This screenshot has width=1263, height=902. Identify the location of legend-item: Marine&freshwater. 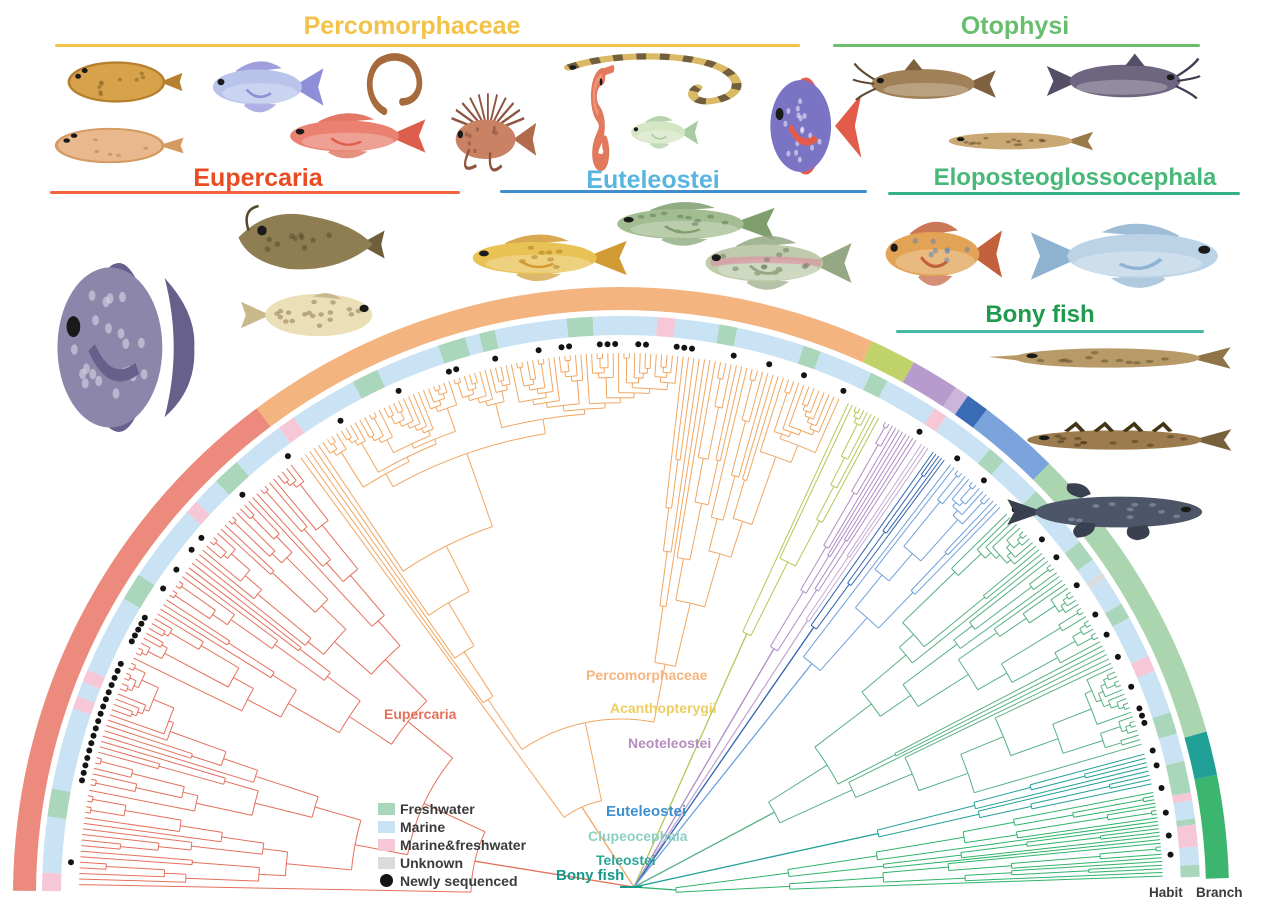
(452, 844).